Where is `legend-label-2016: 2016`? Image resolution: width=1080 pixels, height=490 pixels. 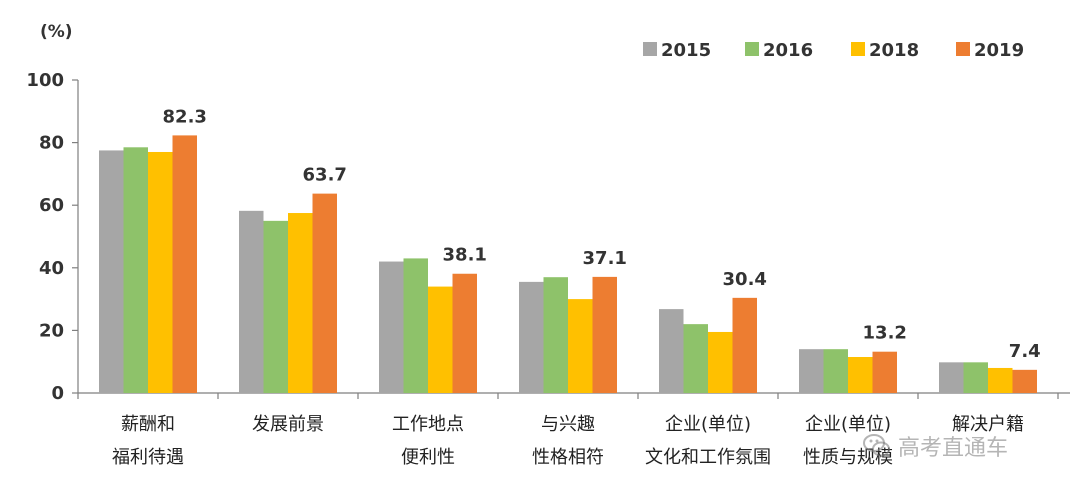
legend-label-2016: 2016 is located at coordinates (788, 50).